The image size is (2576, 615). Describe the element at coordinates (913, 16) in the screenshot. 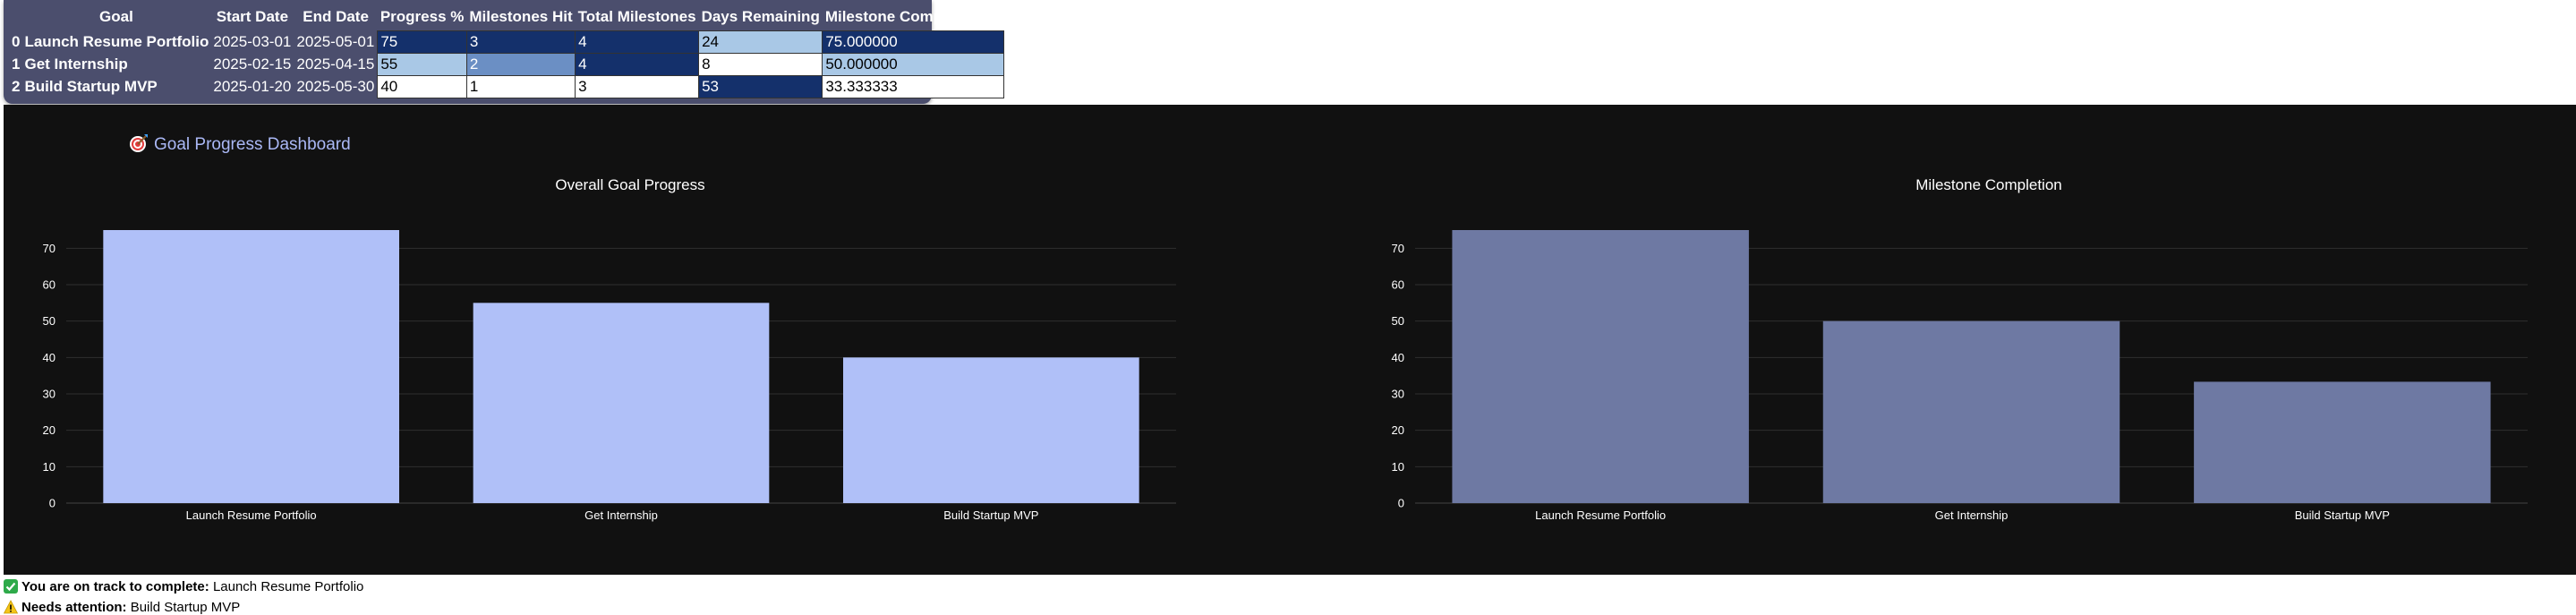

I see `column-header-milestone-completion: Milestone Completion %` at that location.